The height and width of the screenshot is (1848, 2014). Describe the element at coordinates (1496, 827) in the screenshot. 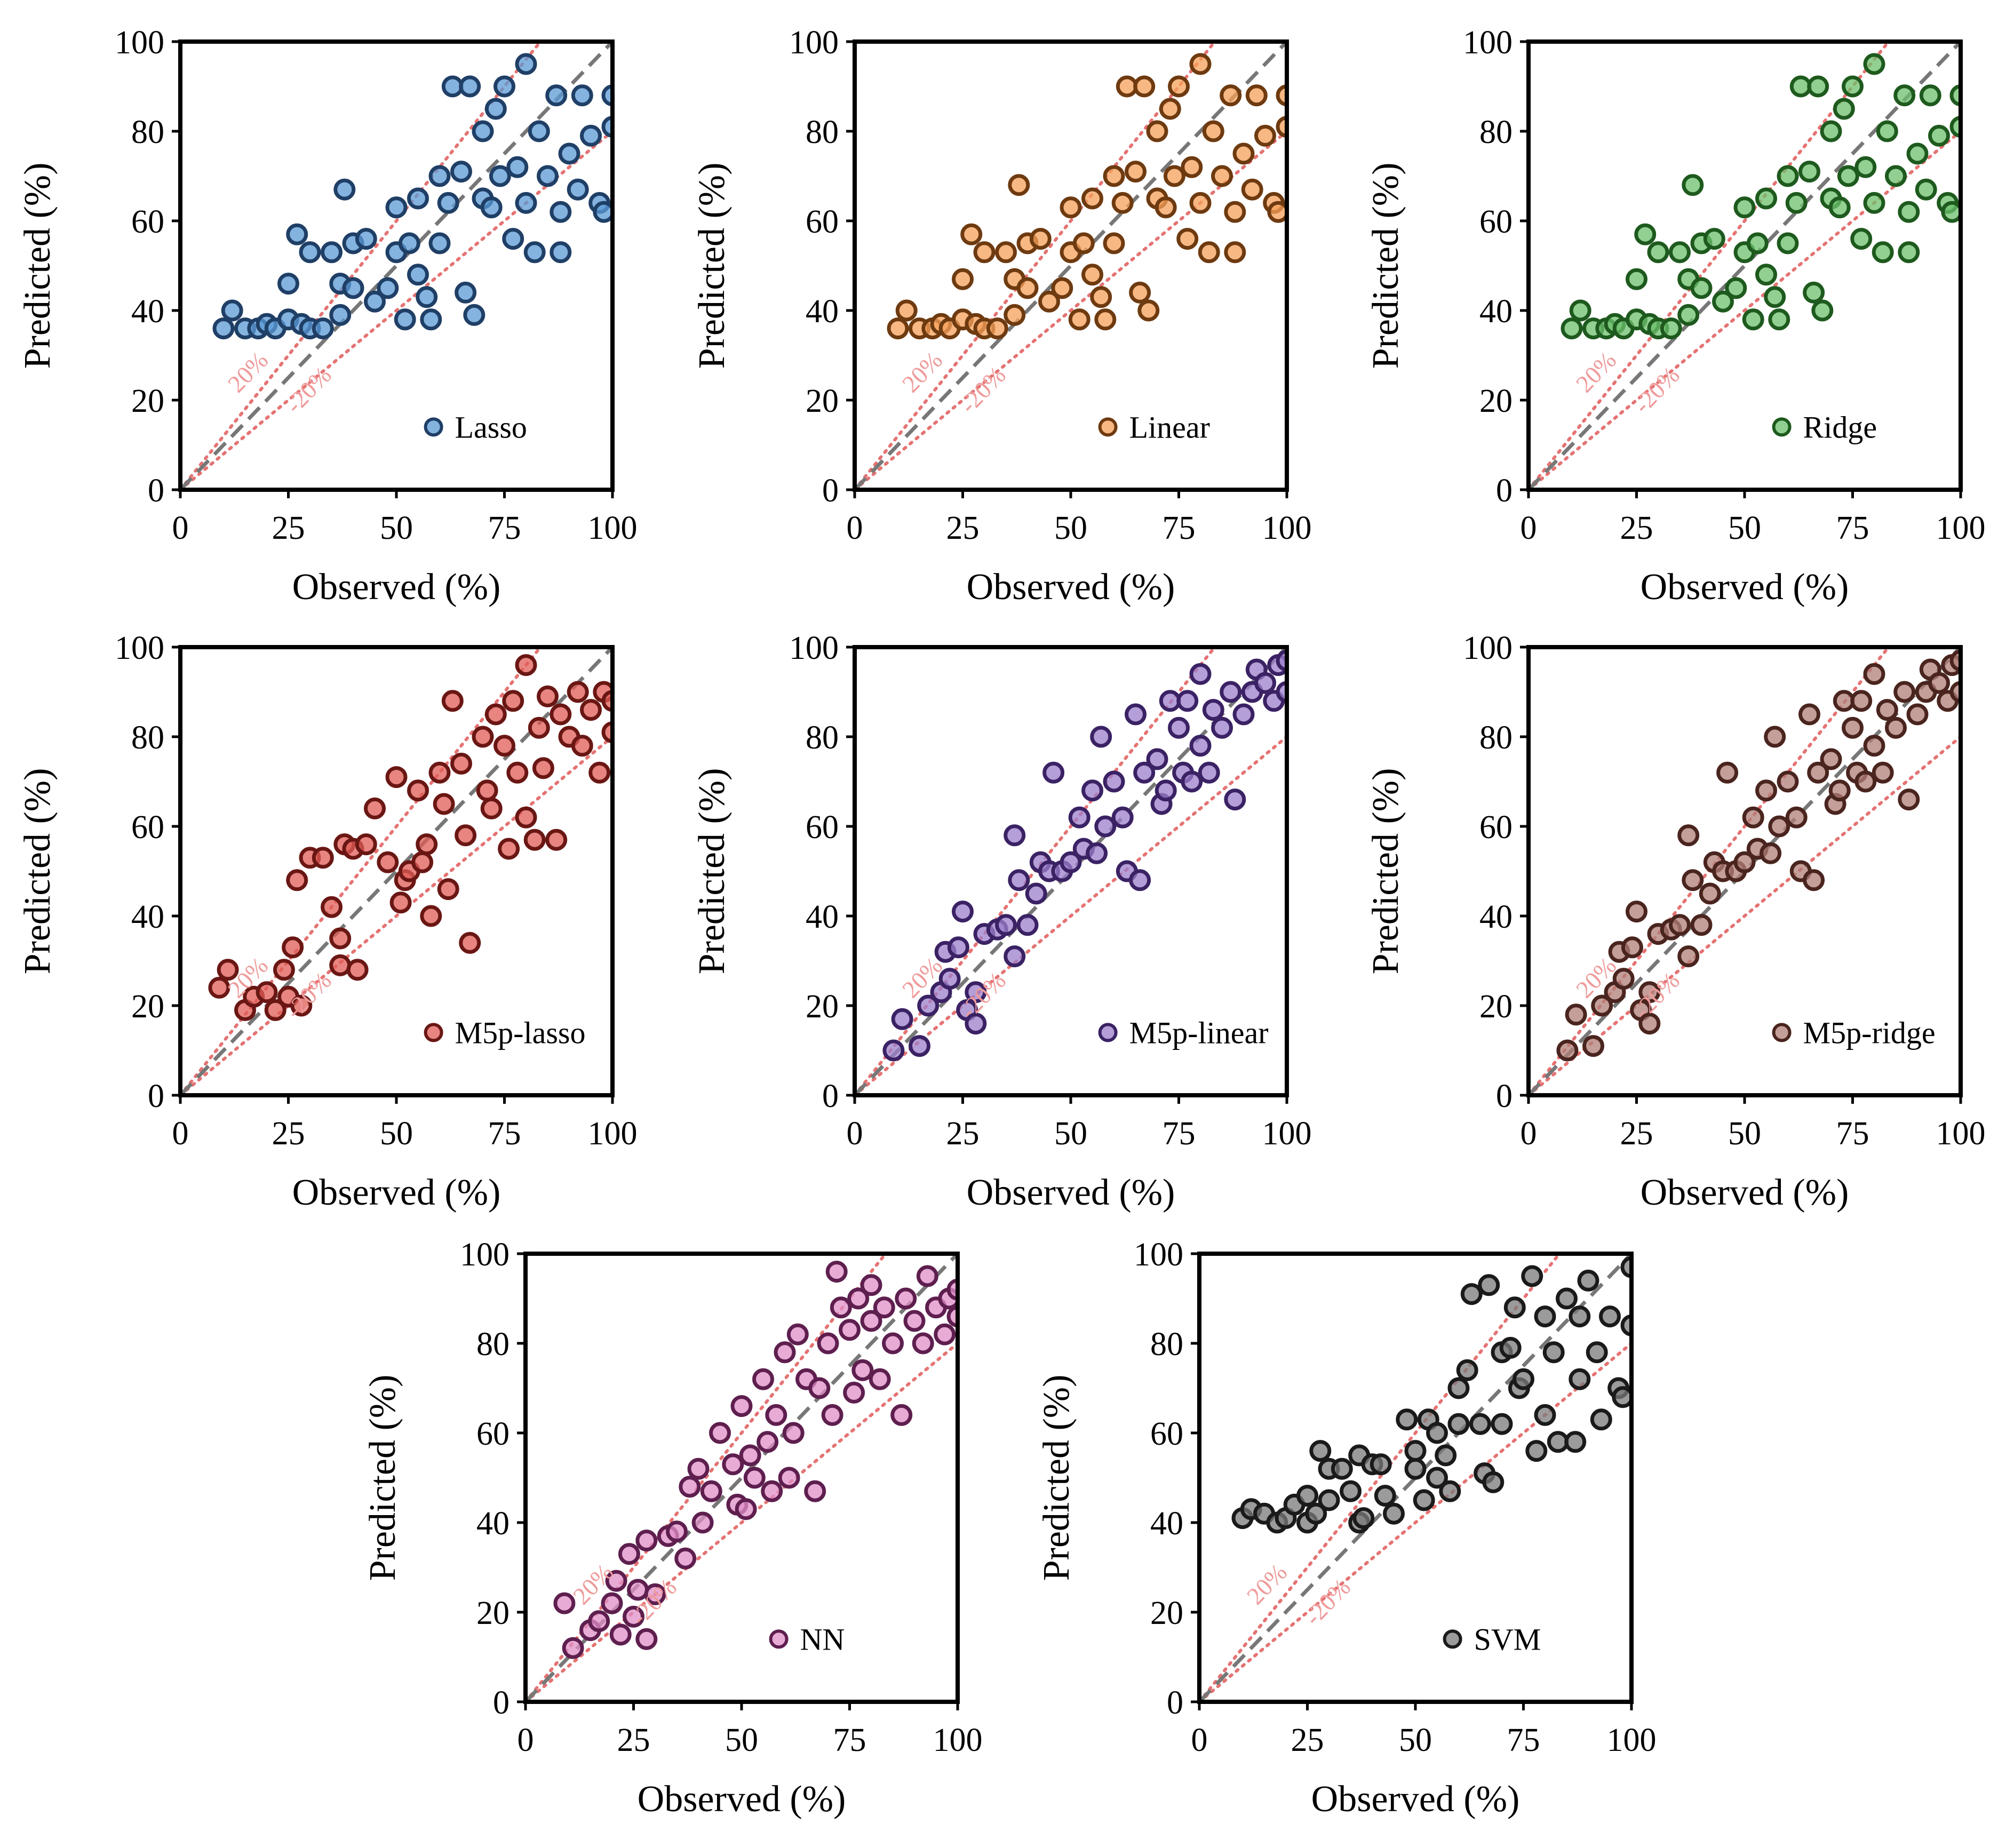

I see `y-tick-label: 60` at that location.